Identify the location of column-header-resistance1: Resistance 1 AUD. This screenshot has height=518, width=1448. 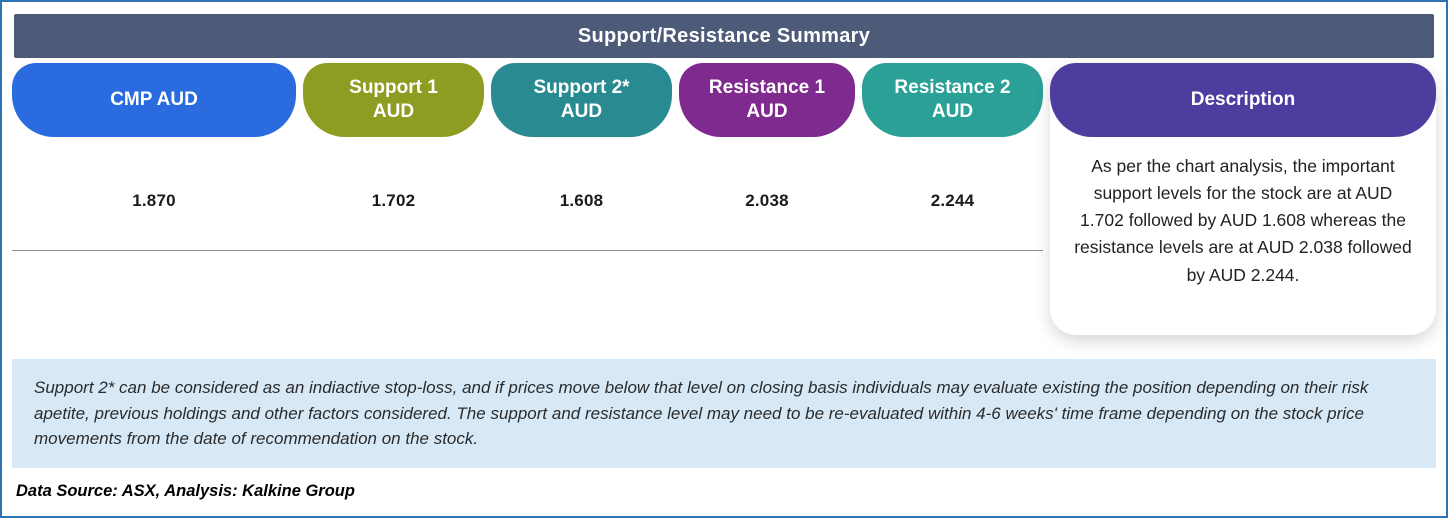
(767, 100).